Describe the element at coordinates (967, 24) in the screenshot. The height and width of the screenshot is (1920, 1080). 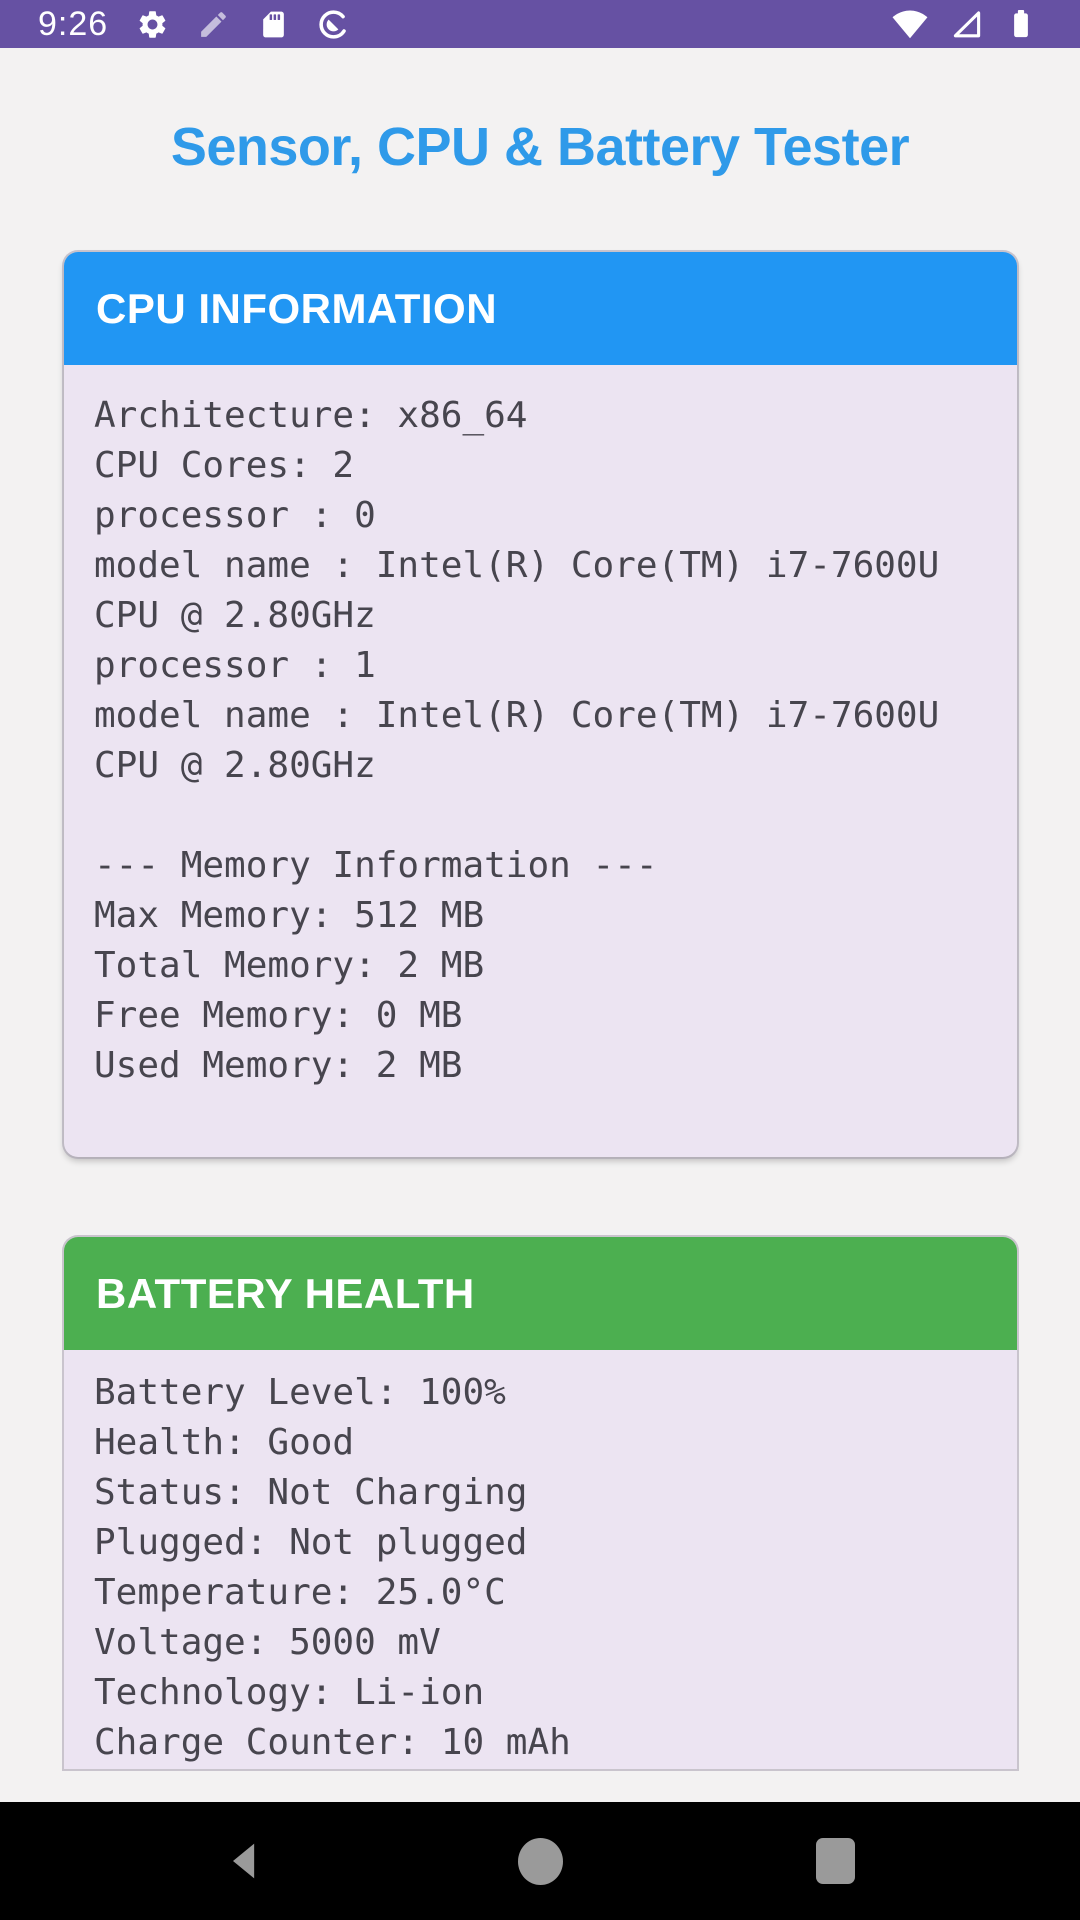
I see `cell-signal-icon` at that location.